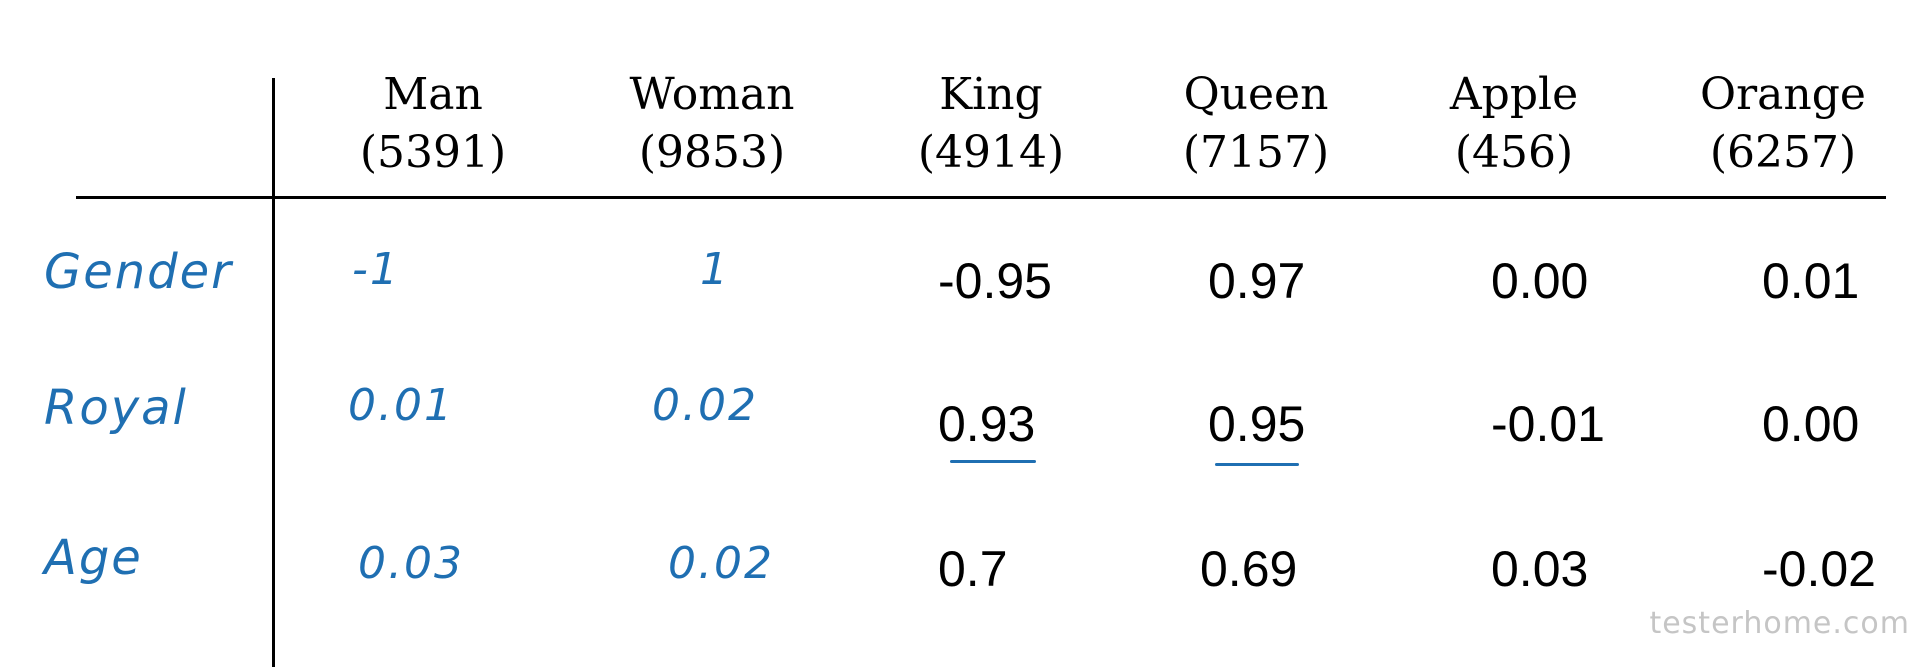 Image resolution: width=1920 pixels, height=667 pixels. Describe the element at coordinates (1257, 281) in the screenshot. I see `cell-gender-queen: 0.97` at that location.